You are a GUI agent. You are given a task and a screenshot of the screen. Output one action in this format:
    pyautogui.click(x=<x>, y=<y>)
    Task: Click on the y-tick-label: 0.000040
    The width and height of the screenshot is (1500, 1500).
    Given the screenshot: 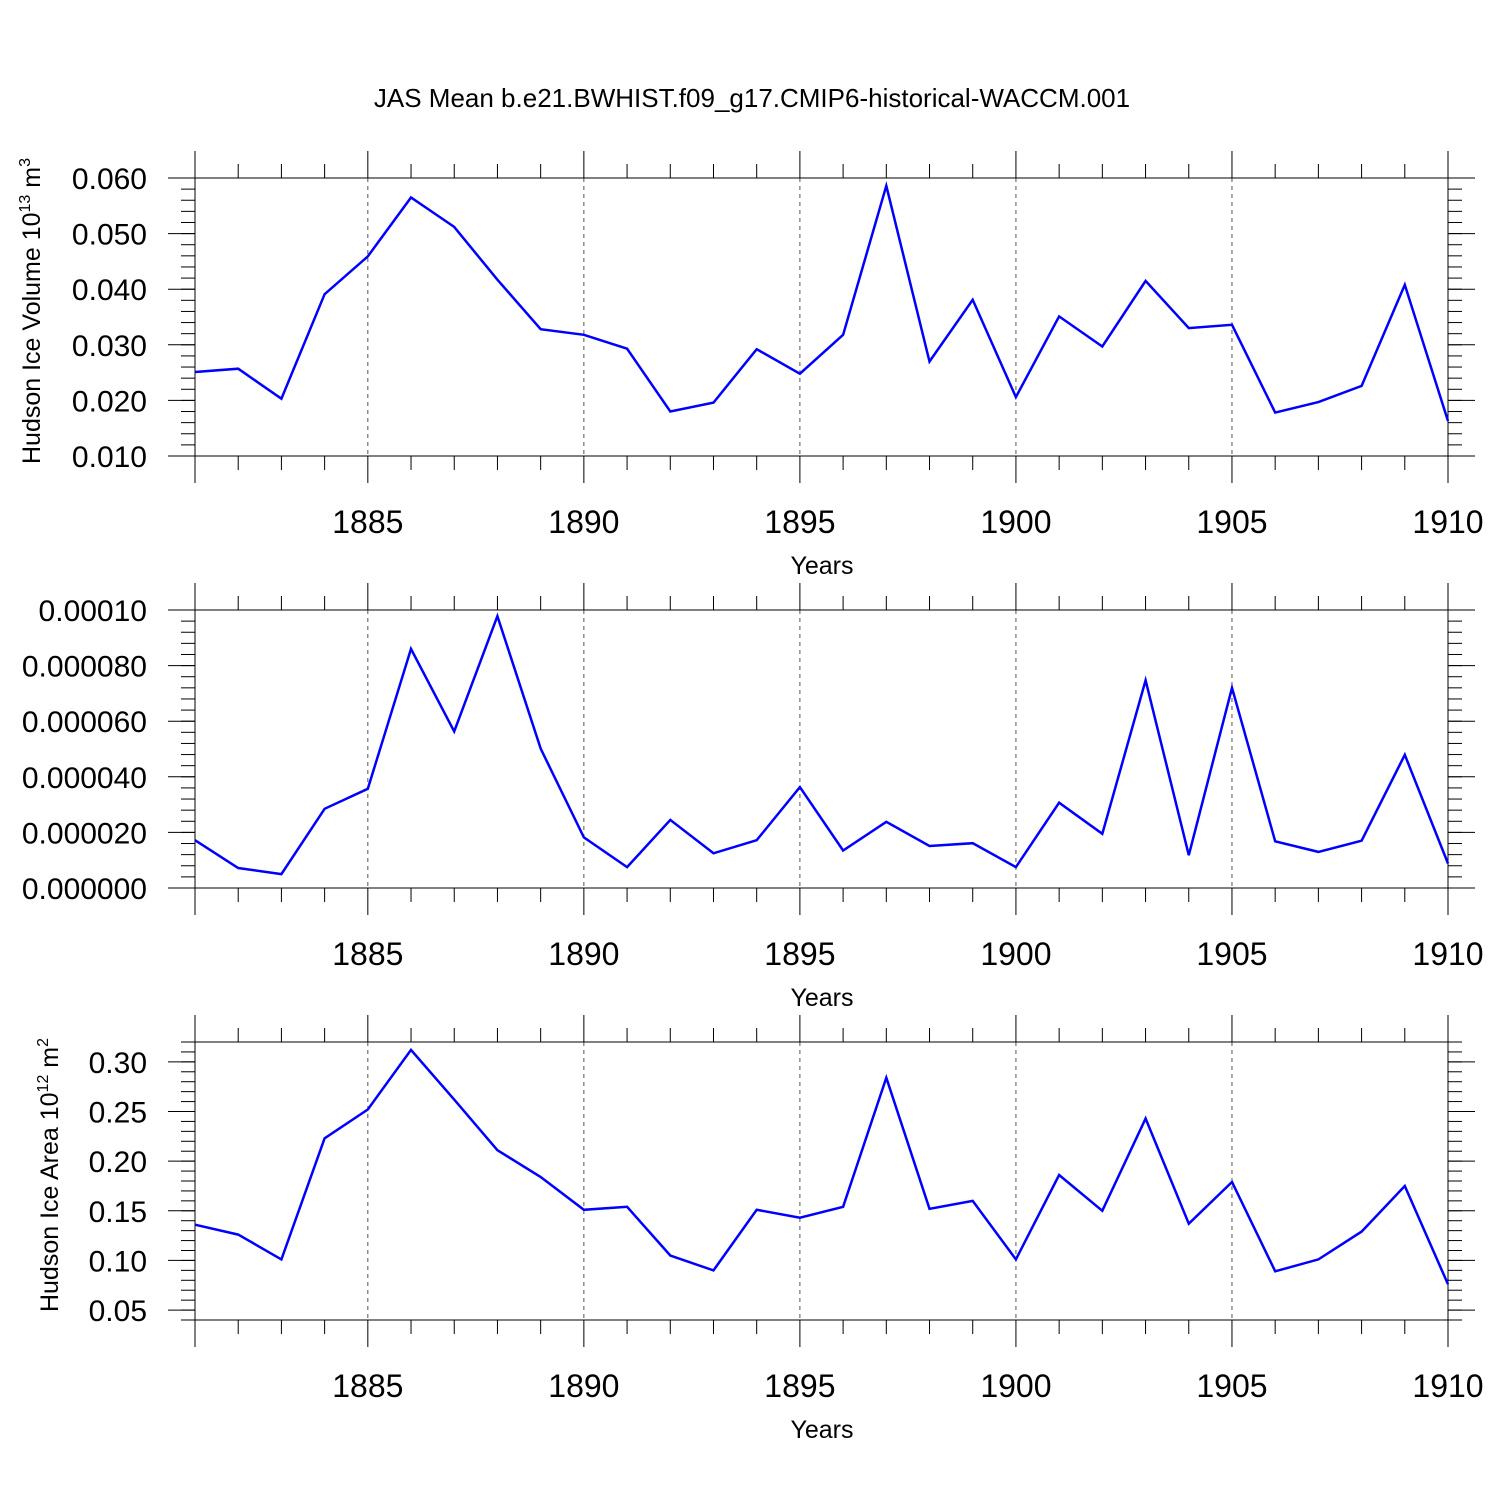 What is the action you would take?
    pyautogui.click(x=84, y=778)
    